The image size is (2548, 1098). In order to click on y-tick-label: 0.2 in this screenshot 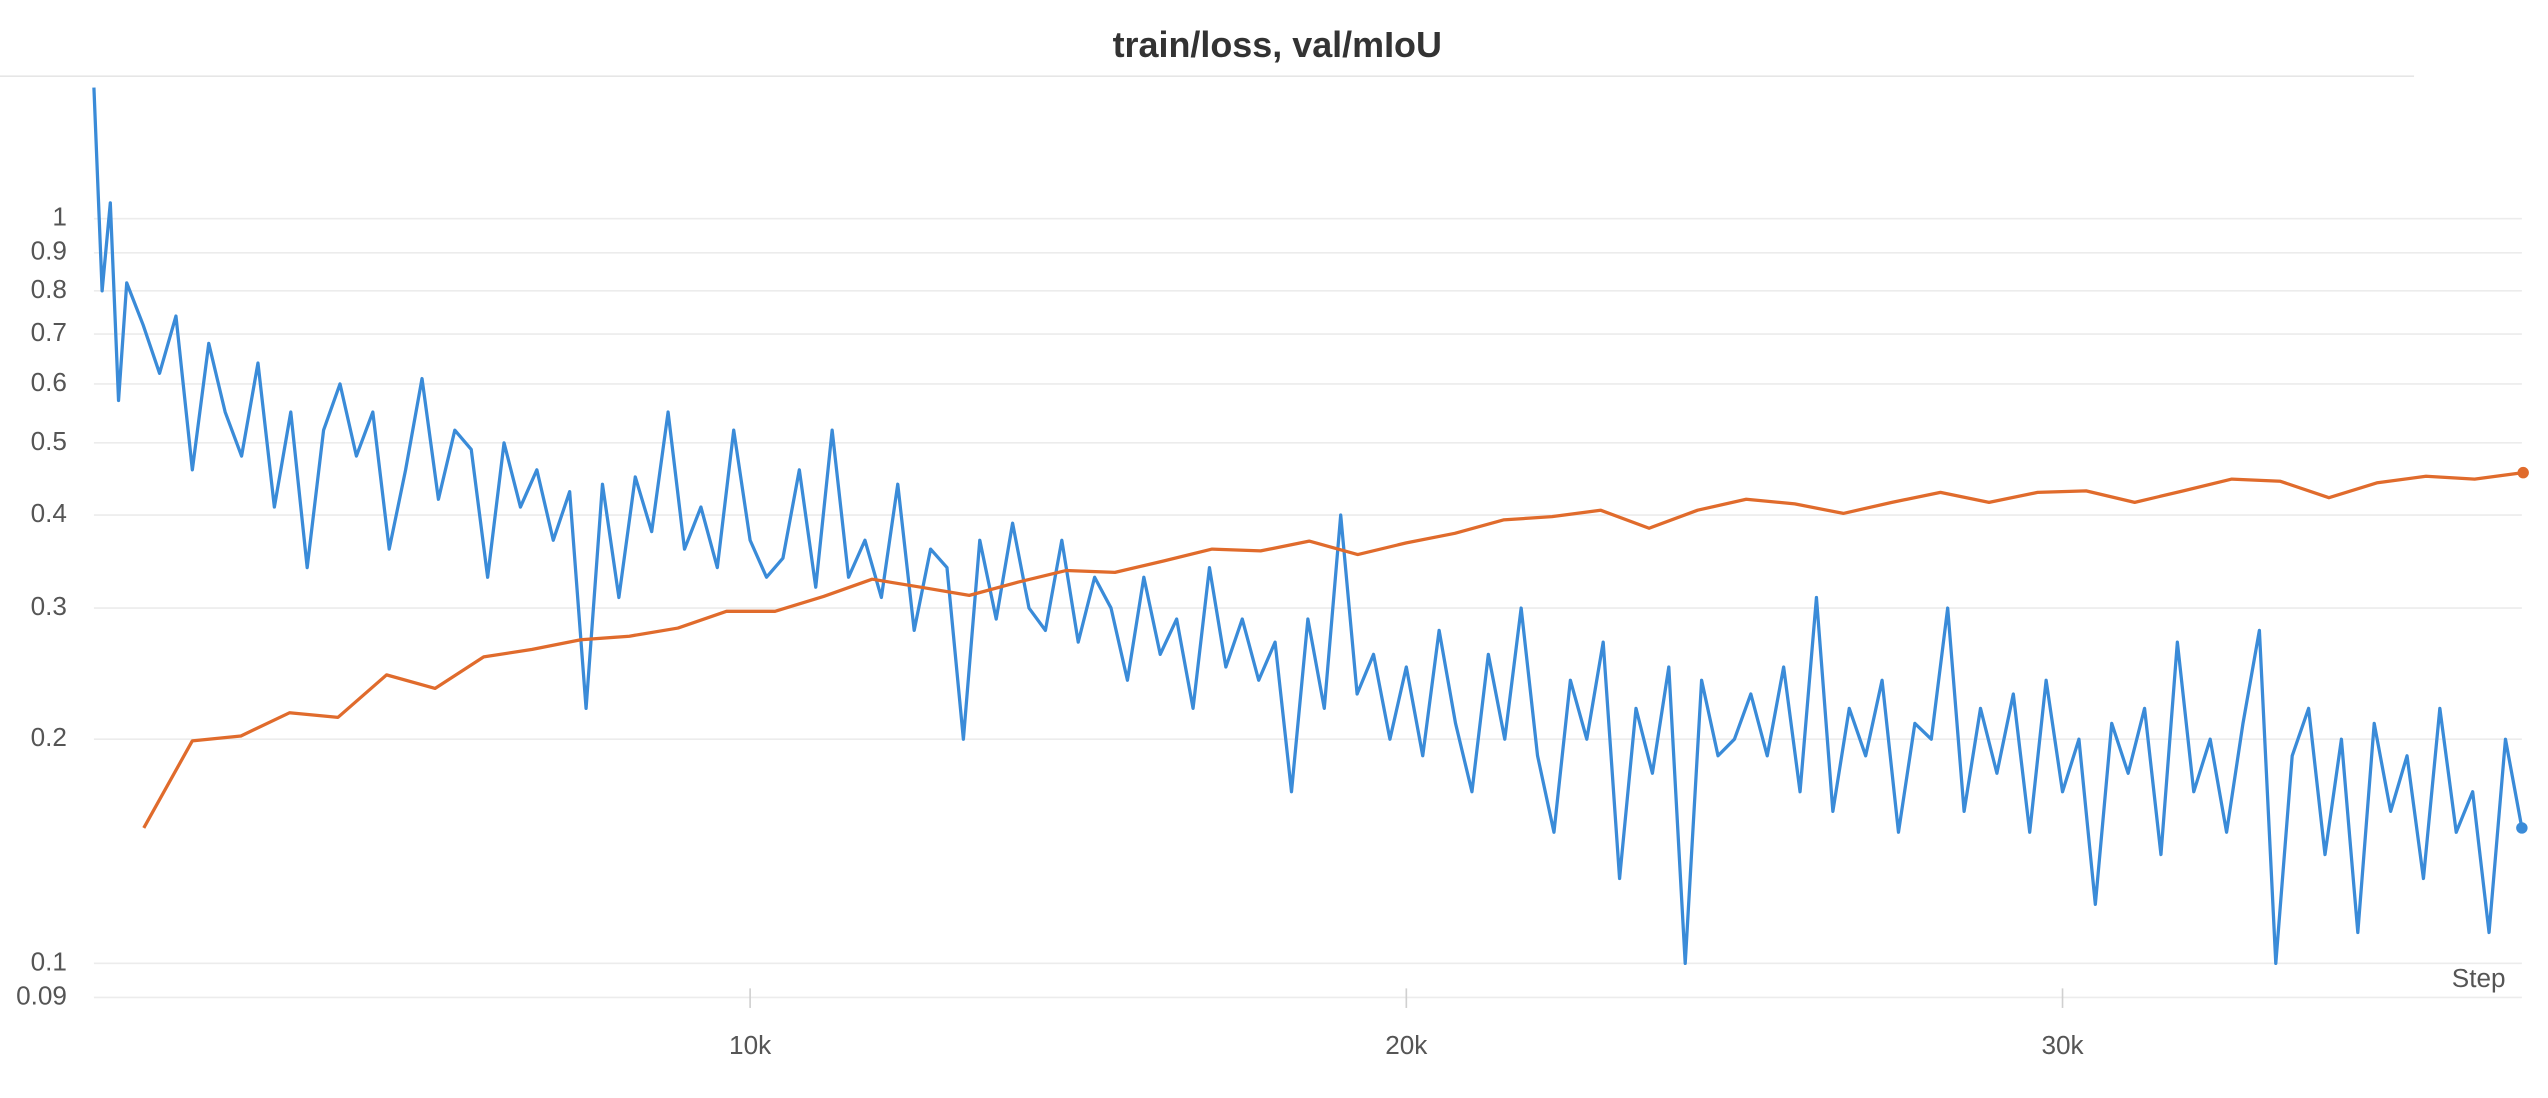, I will do `click(49, 737)`.